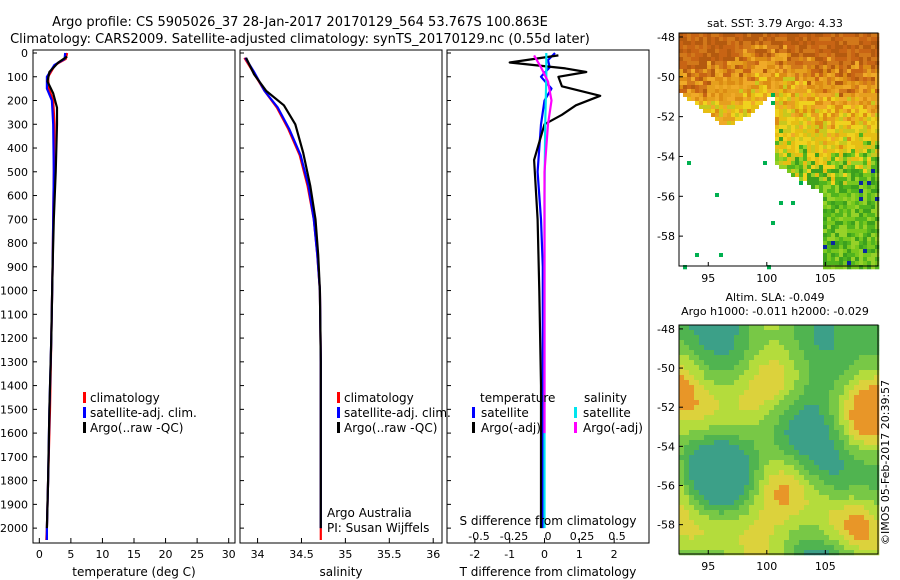  Describe the element at coordinates (575, 427) in the screenshot. I see `legend-swatch-s-argo` at that location.